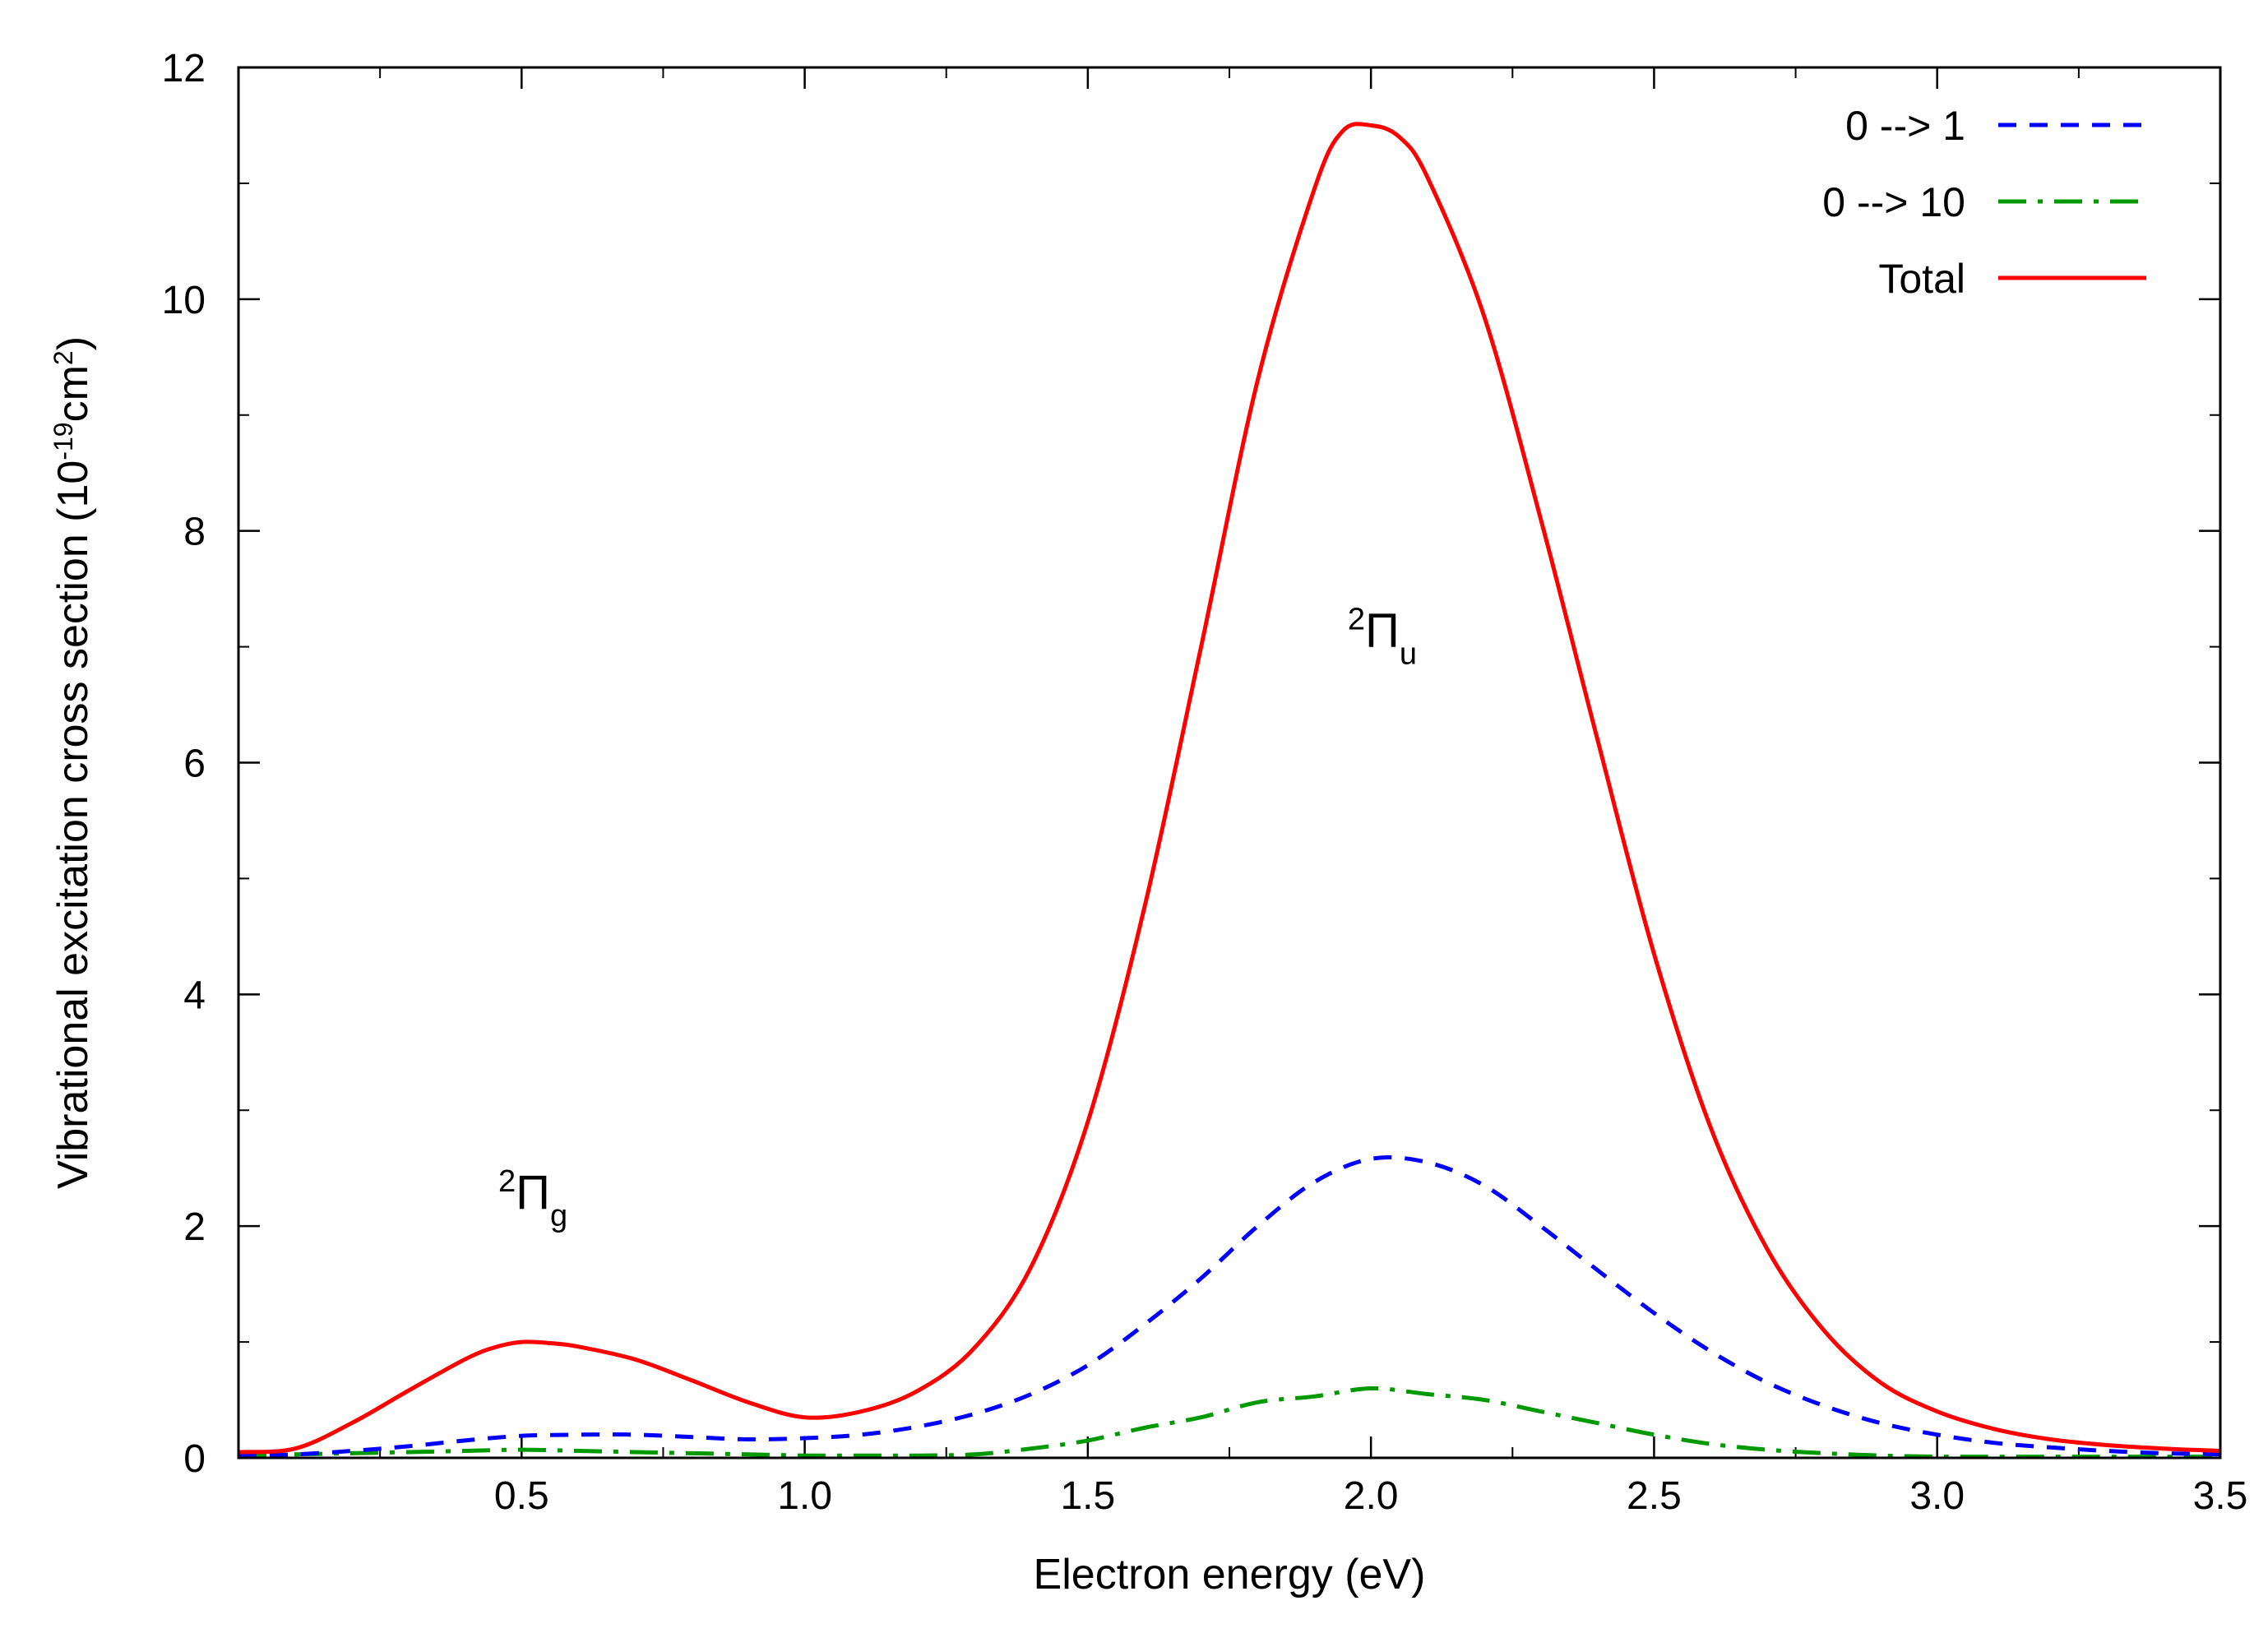 The image size is (2268, 1633). What do you see at coordinates (1409, 655) in the screenshot?
I see `state-label-parity: u` at bounding box center [1409, 655].